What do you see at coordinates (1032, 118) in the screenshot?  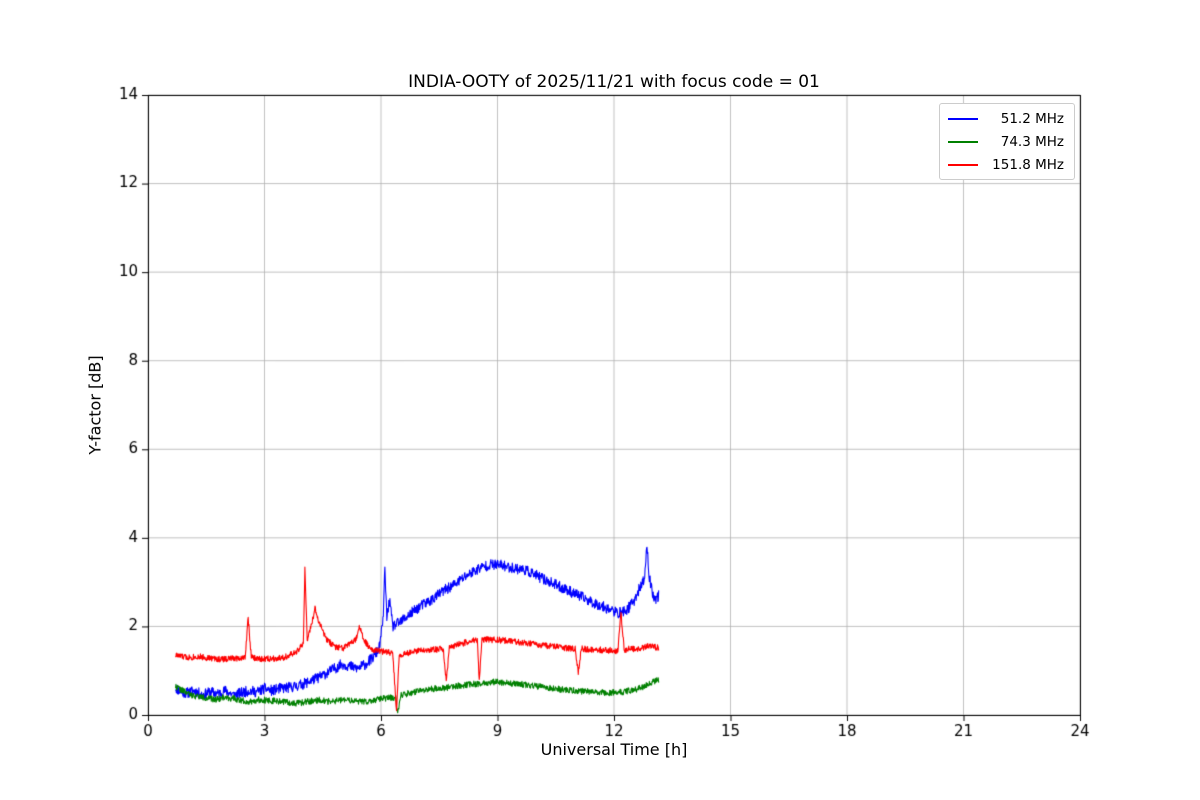 I see `legend-label: 51.2 MHz` at bounding box center [1032, 118].